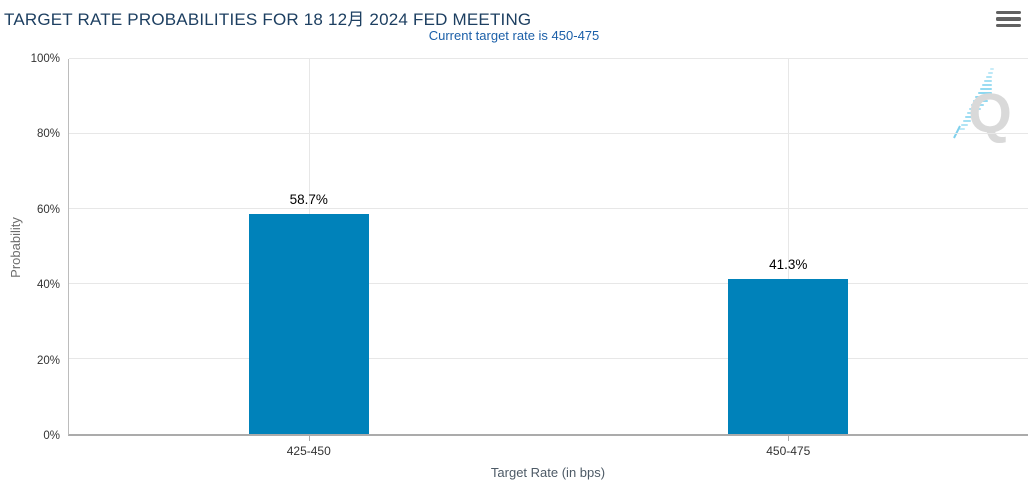  I want to click on y-tick-label: 60%, so click(48, 209).